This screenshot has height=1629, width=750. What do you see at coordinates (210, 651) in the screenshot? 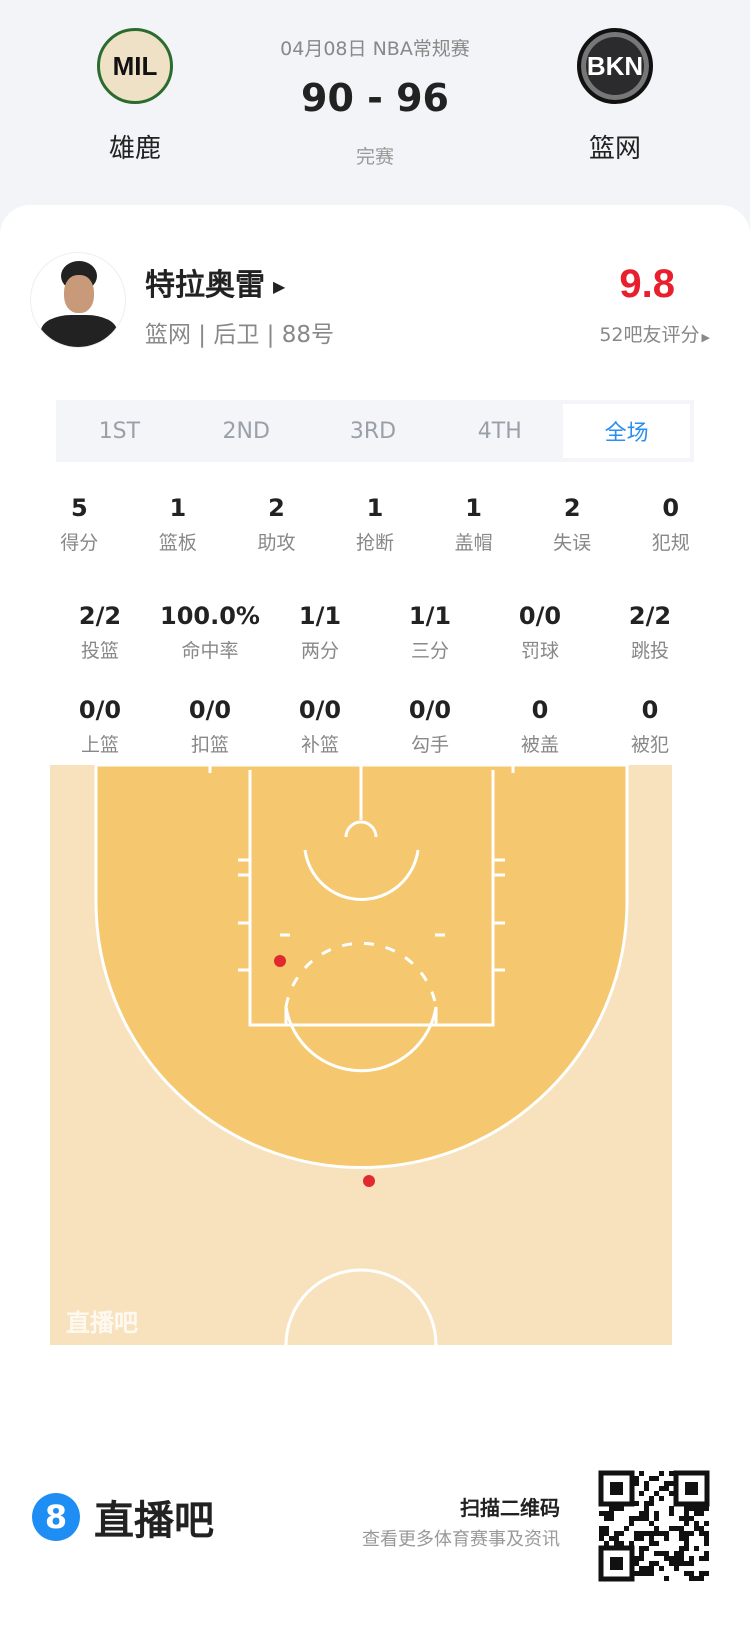
I see `stat-label: 命中率` at bounding box center [210, 651].